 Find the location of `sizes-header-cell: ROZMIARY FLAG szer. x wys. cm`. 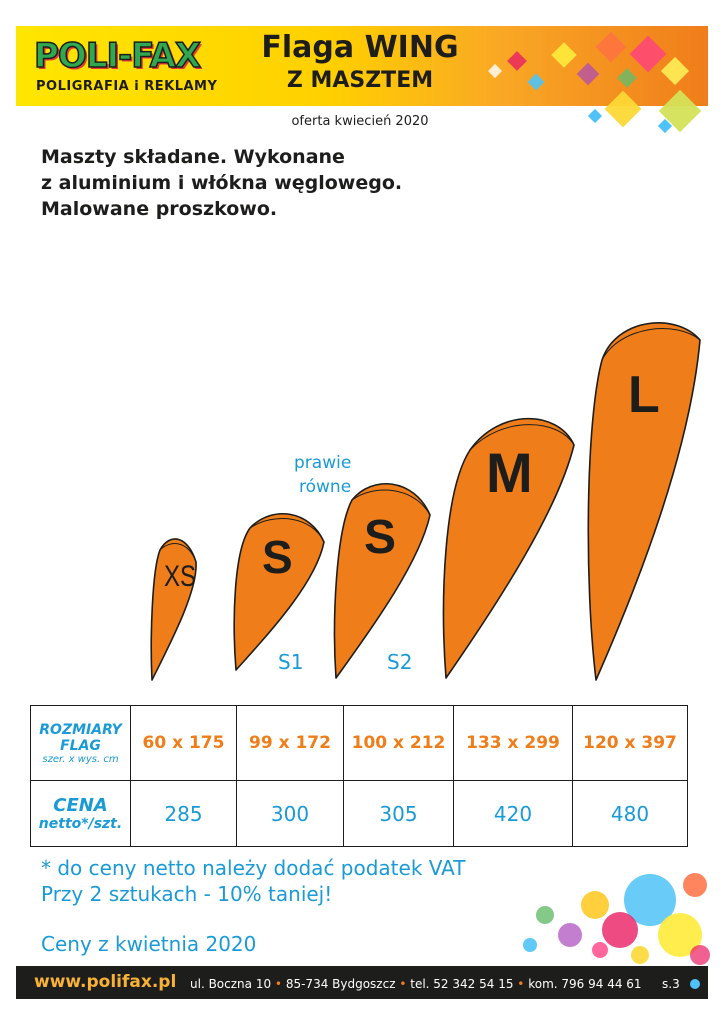

sizes-header-cell: ROZMIARY FLAG szer. x wys. cm is located at coordinates (80, 743).